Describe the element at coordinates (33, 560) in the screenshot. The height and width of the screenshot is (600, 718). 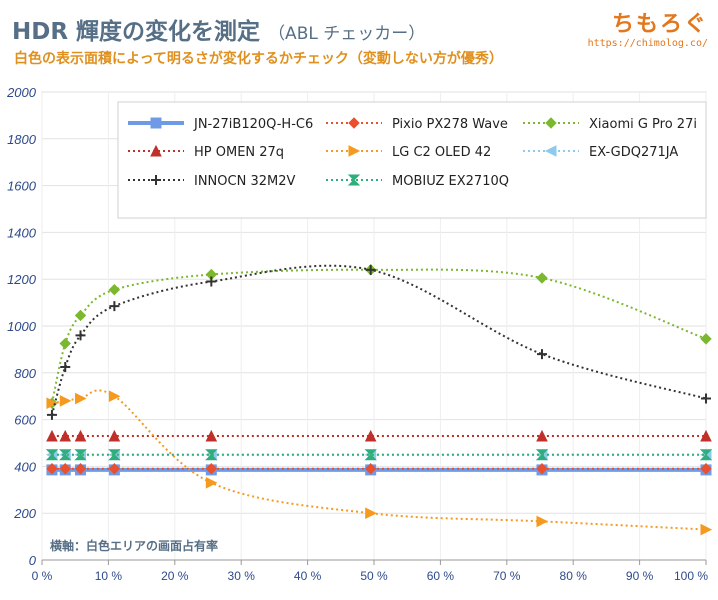
I see `y-tick-label: 0` at that location.